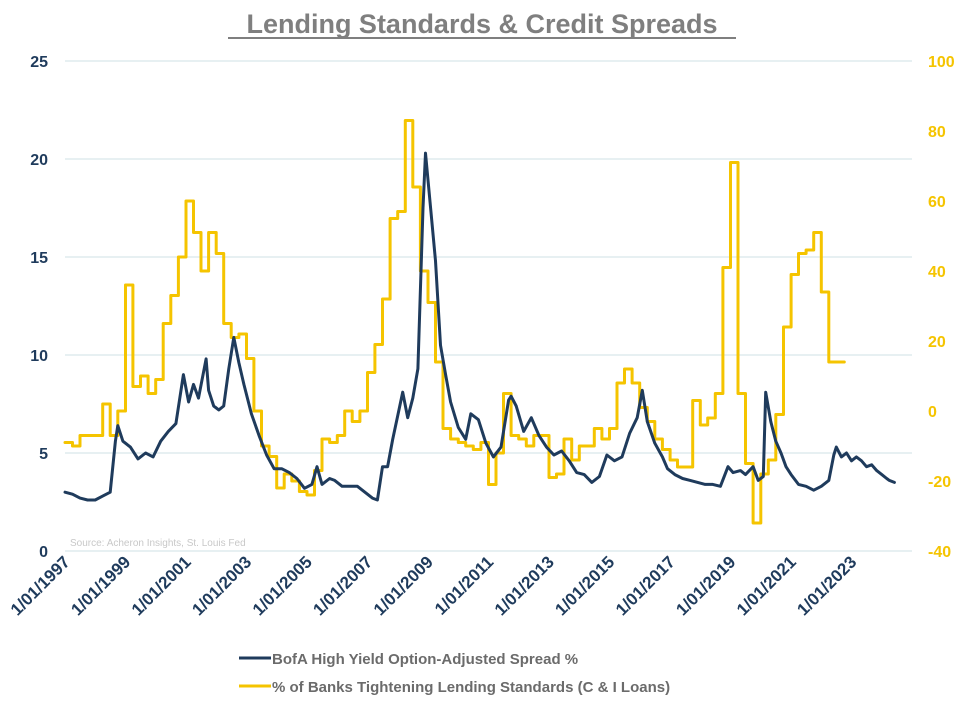 The image size is (965, 705). I want to click on chart-title: Lending Standards & Credit Spreads, so click(481, 24).